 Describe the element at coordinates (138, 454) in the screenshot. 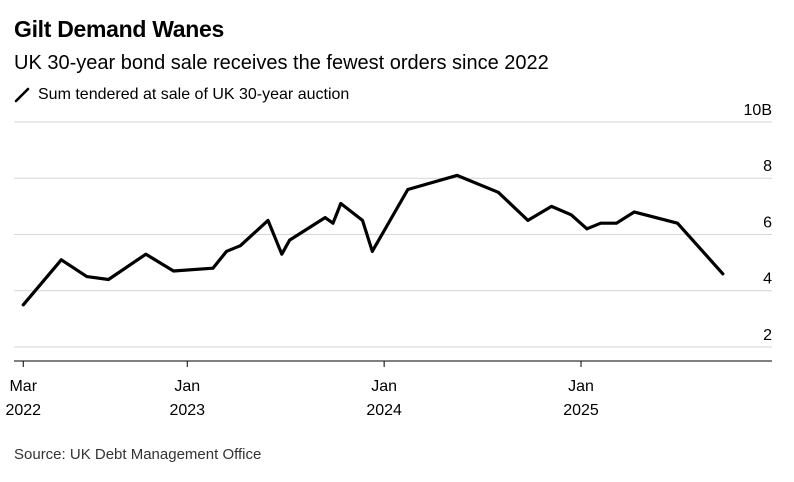

I see `source-note: Source: UK Debt Management Office` at that location.